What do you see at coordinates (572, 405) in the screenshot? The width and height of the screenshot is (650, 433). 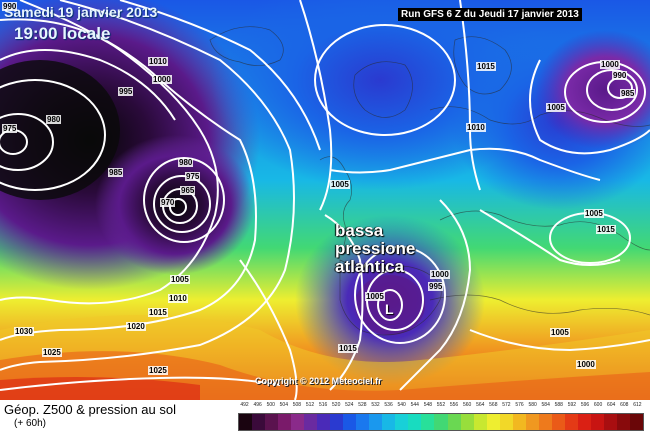 I see `scale-value-label: 592` at bounding box center [572, 405].